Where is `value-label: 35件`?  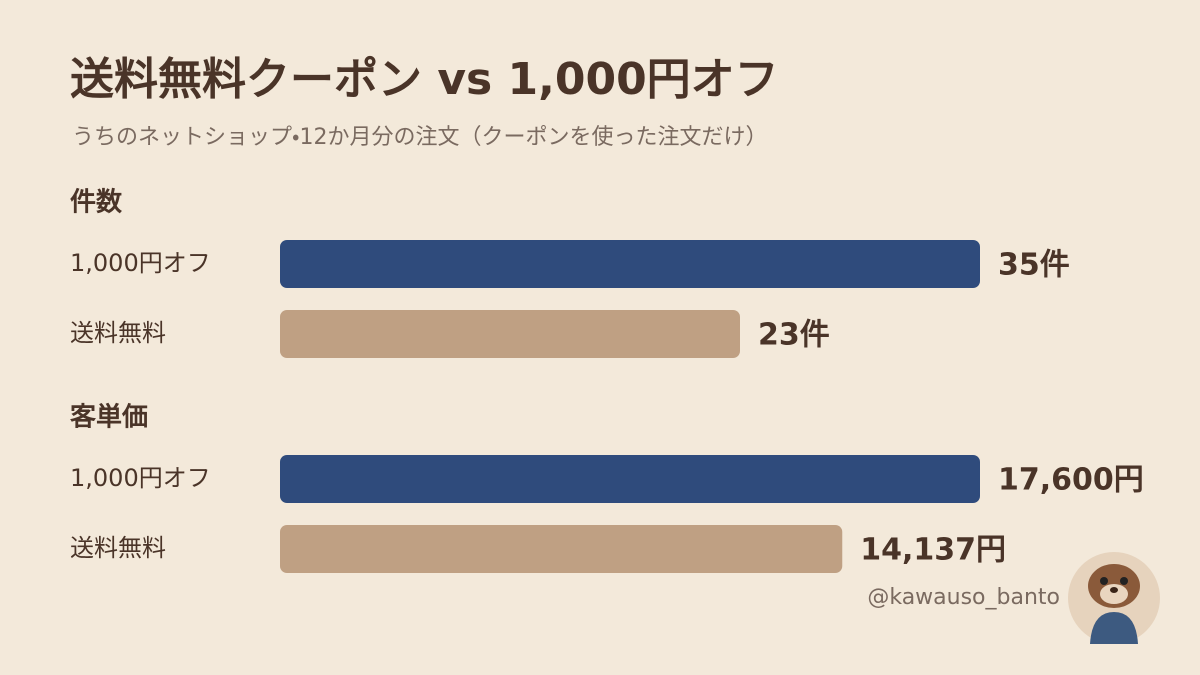
value-label: 35件 is located at coordinates (1034, 265).